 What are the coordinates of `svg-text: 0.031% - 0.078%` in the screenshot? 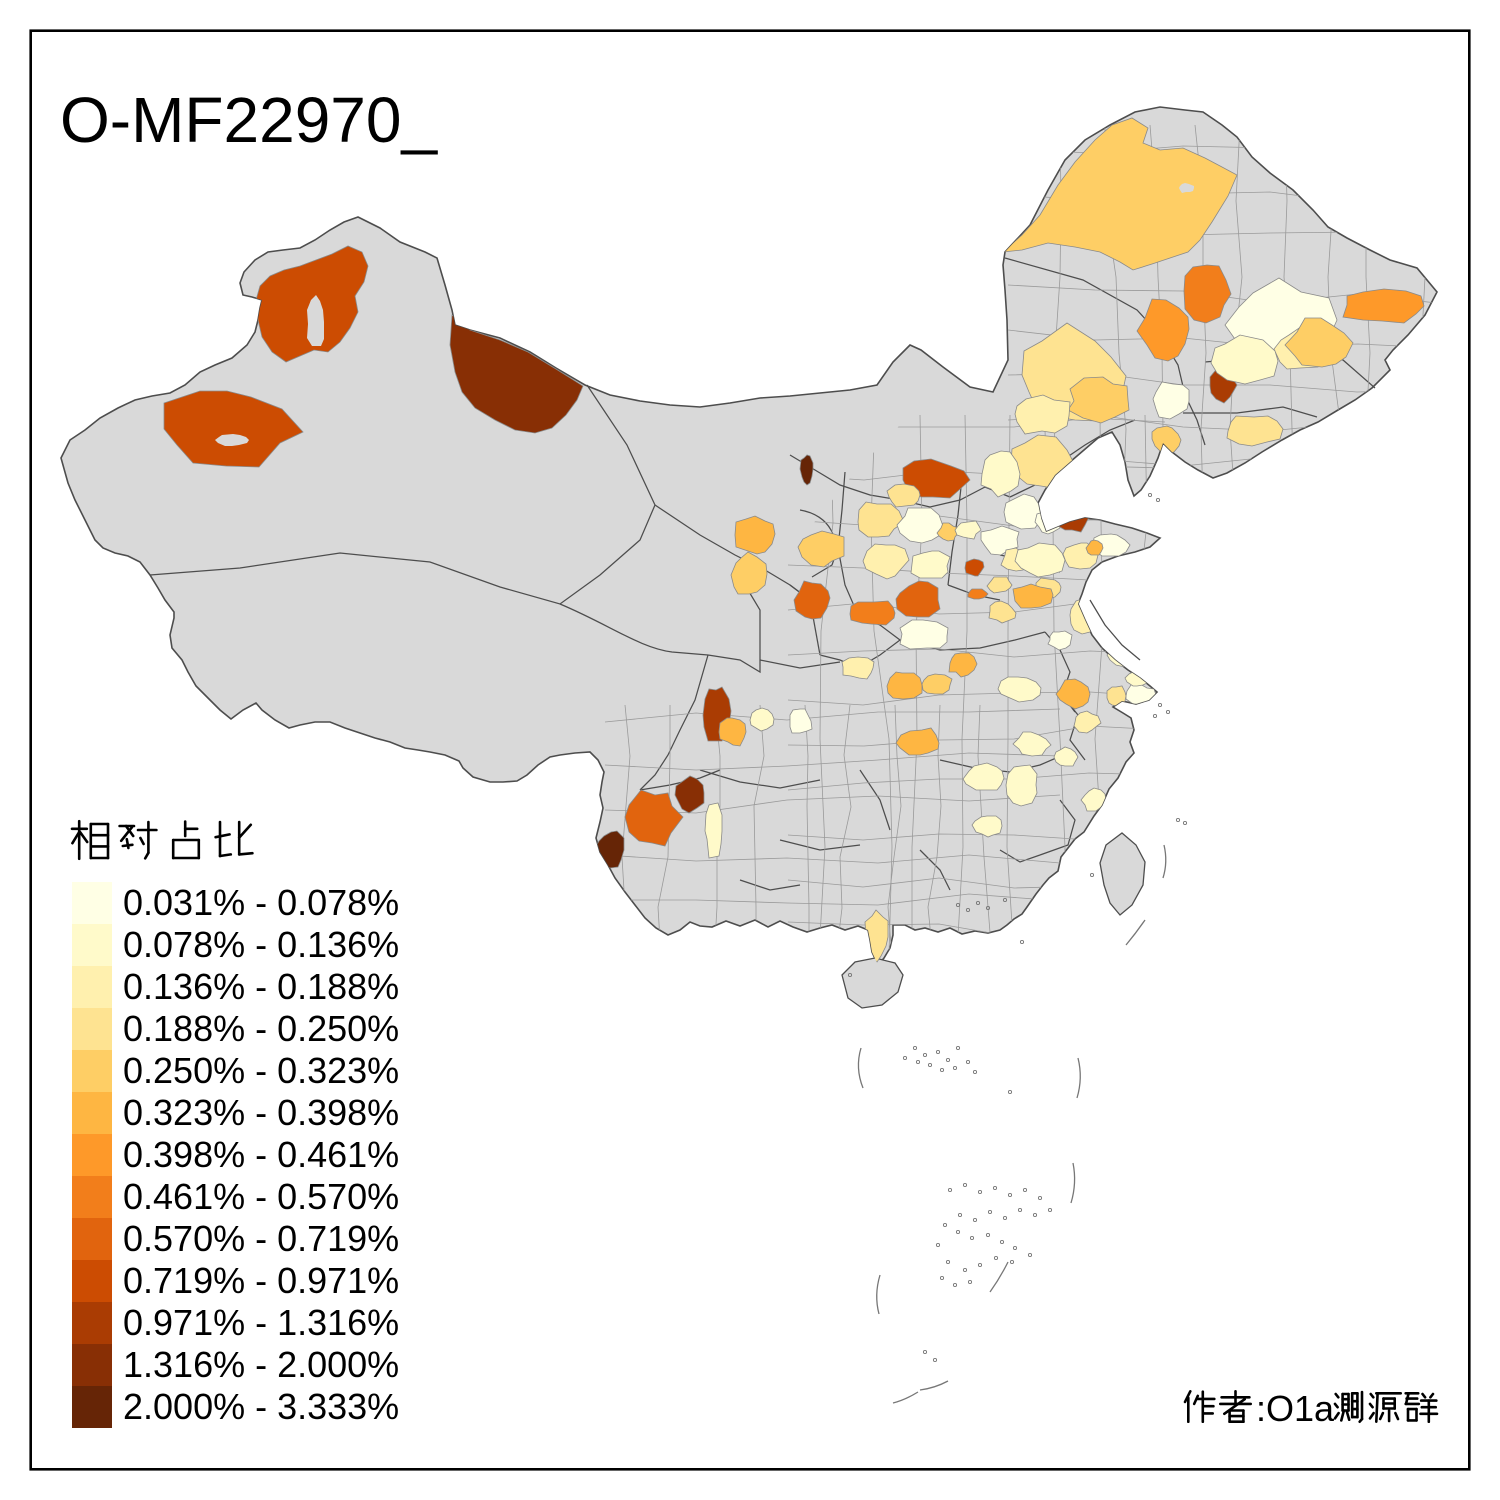 It's located at (261, 902).